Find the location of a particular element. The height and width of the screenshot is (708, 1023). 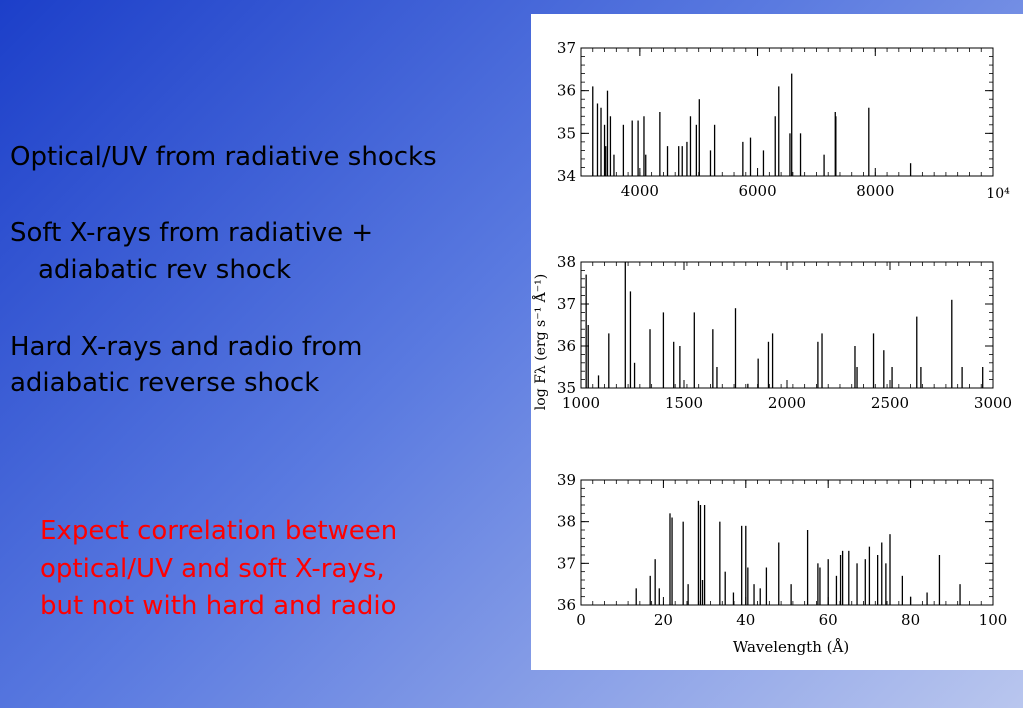

panel-2-xtick-label: 3000 is located at coordinates (993, 403).